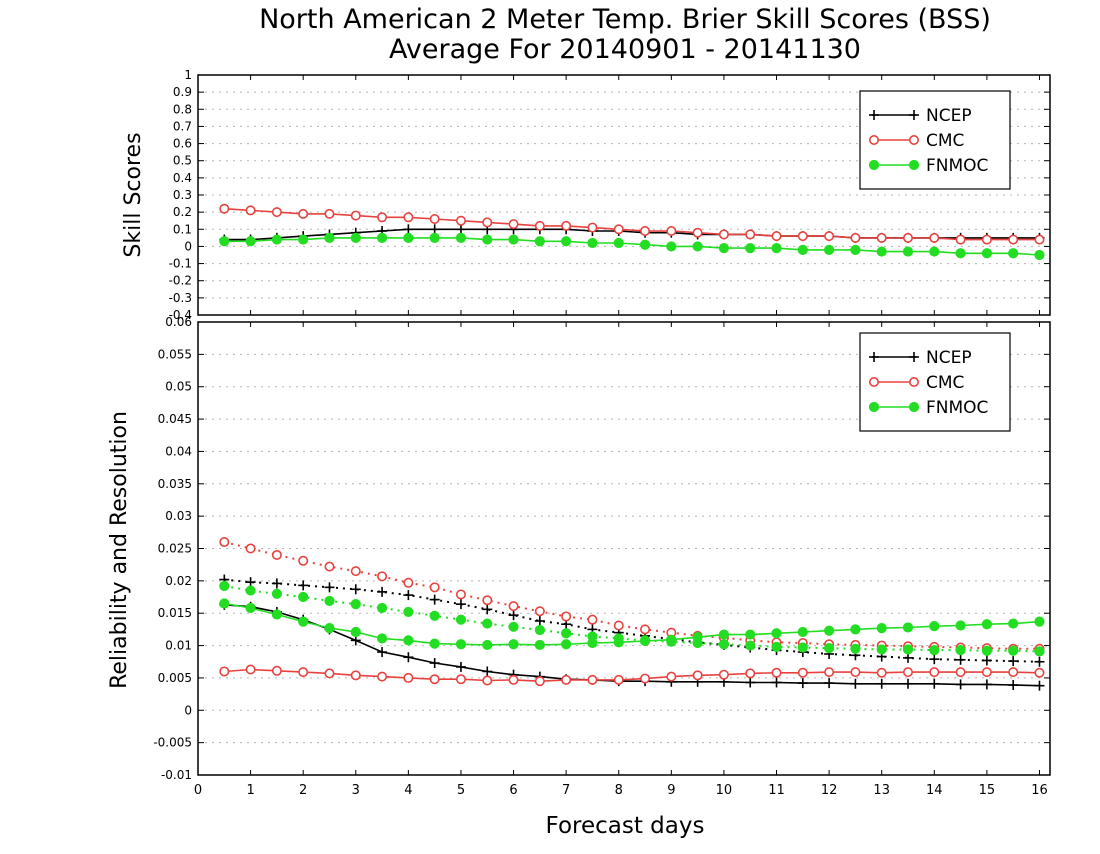 The height and width of the screenshot is (854, 1100). Describe the element at coordinates (724, 790) in the screenshot. I see `x-tick-label: 10` at that location.